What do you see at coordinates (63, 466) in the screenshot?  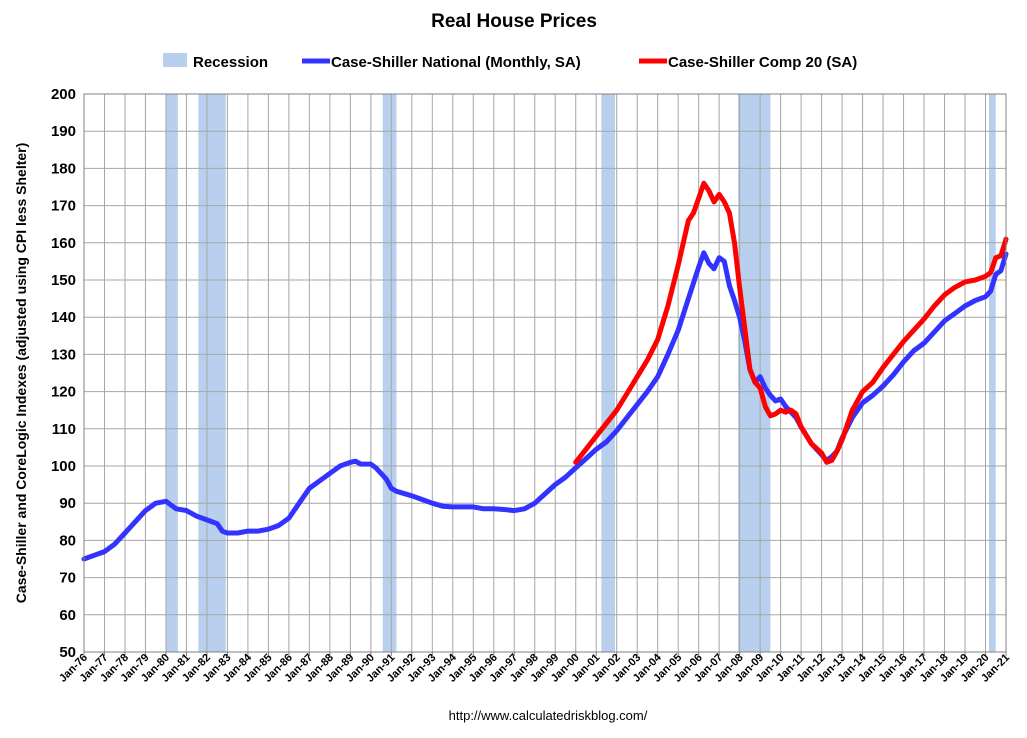 I see `y-tick-label-5: 100` at bounding box center [63, 466].